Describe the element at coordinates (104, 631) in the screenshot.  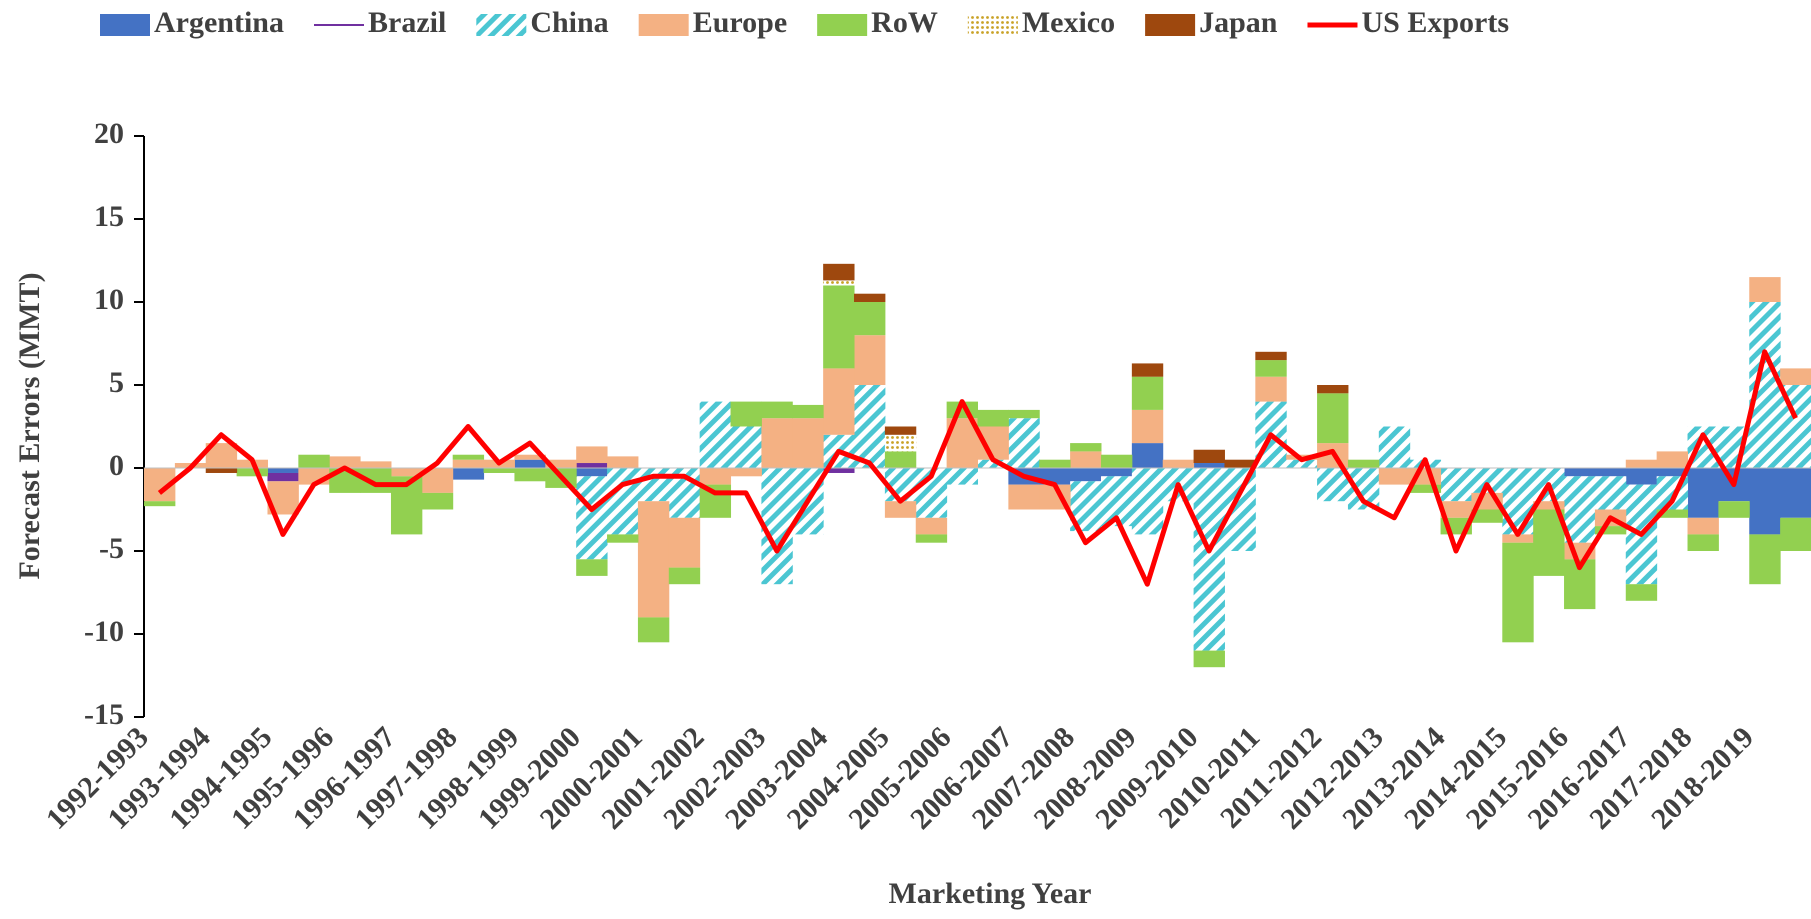
I see `y-tick-label: -10` at that location.